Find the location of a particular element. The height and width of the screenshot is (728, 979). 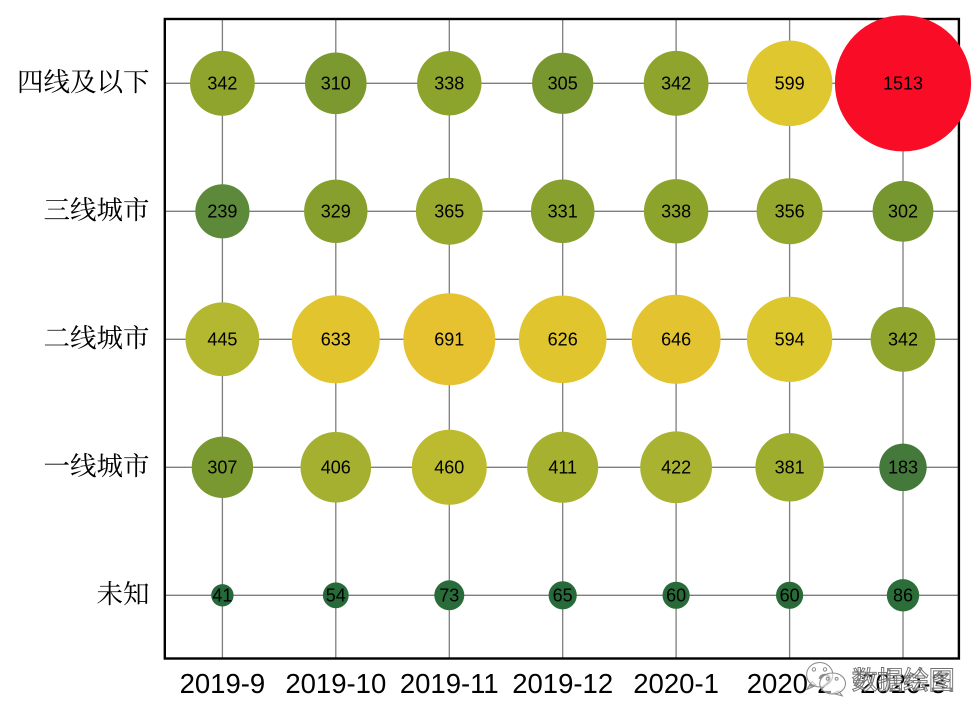

svg-text: 406 is located at coordinates (336, 468).